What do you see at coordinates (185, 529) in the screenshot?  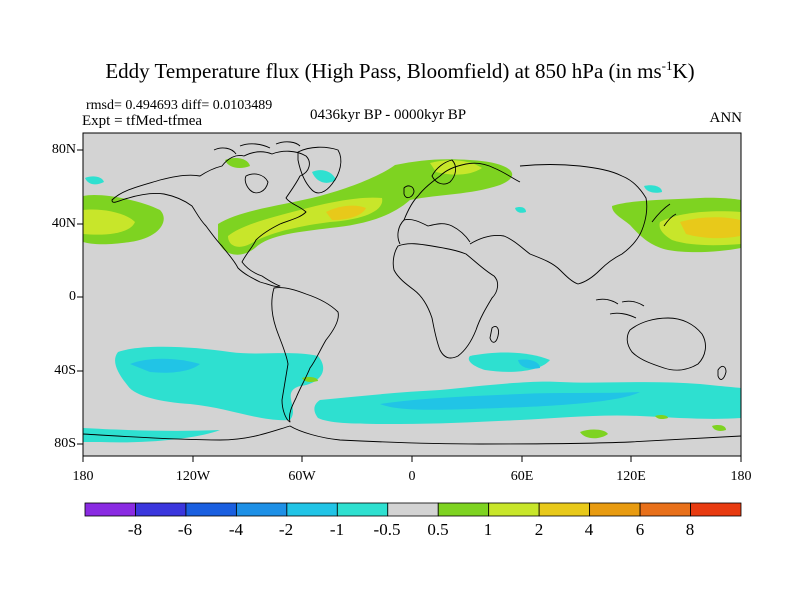 I see `colorbar-label: -6` at bounding box center [185, 529].